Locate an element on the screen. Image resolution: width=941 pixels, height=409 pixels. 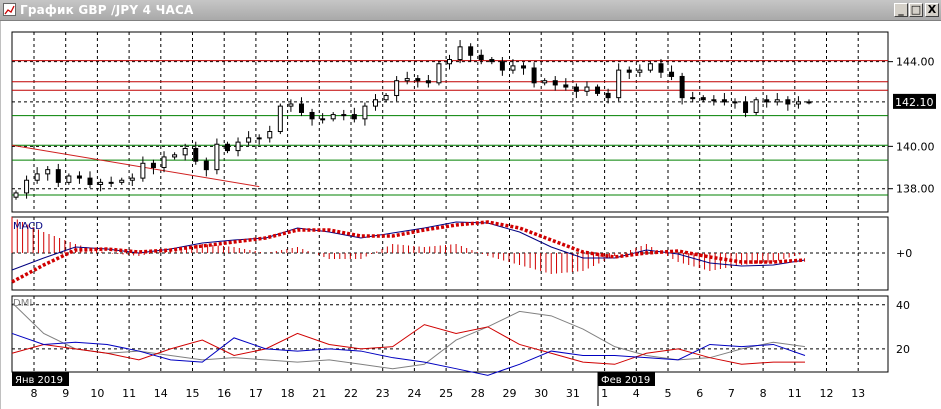
day-label: 8 is located at coordinates (763, 393).